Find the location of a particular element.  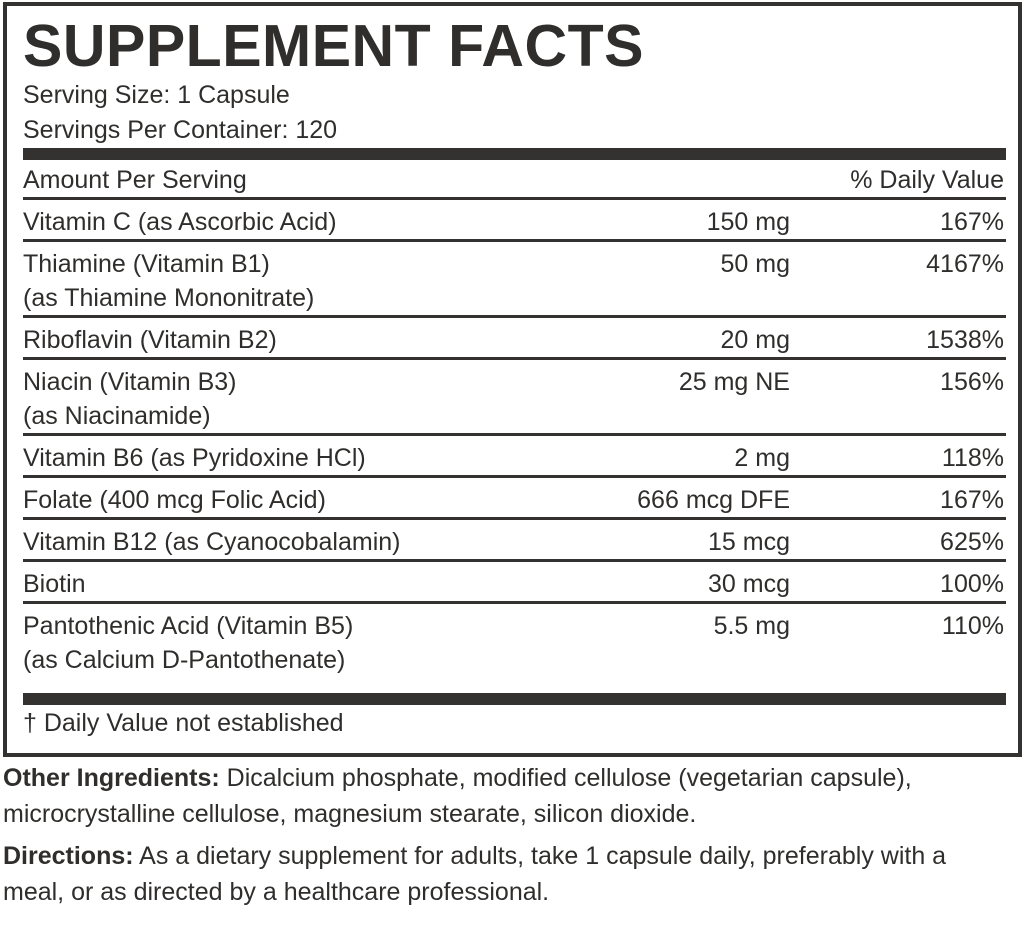

nutrient-name: Vitamin C (as Ascorbic Acid) is located at coordinates (256, 222).